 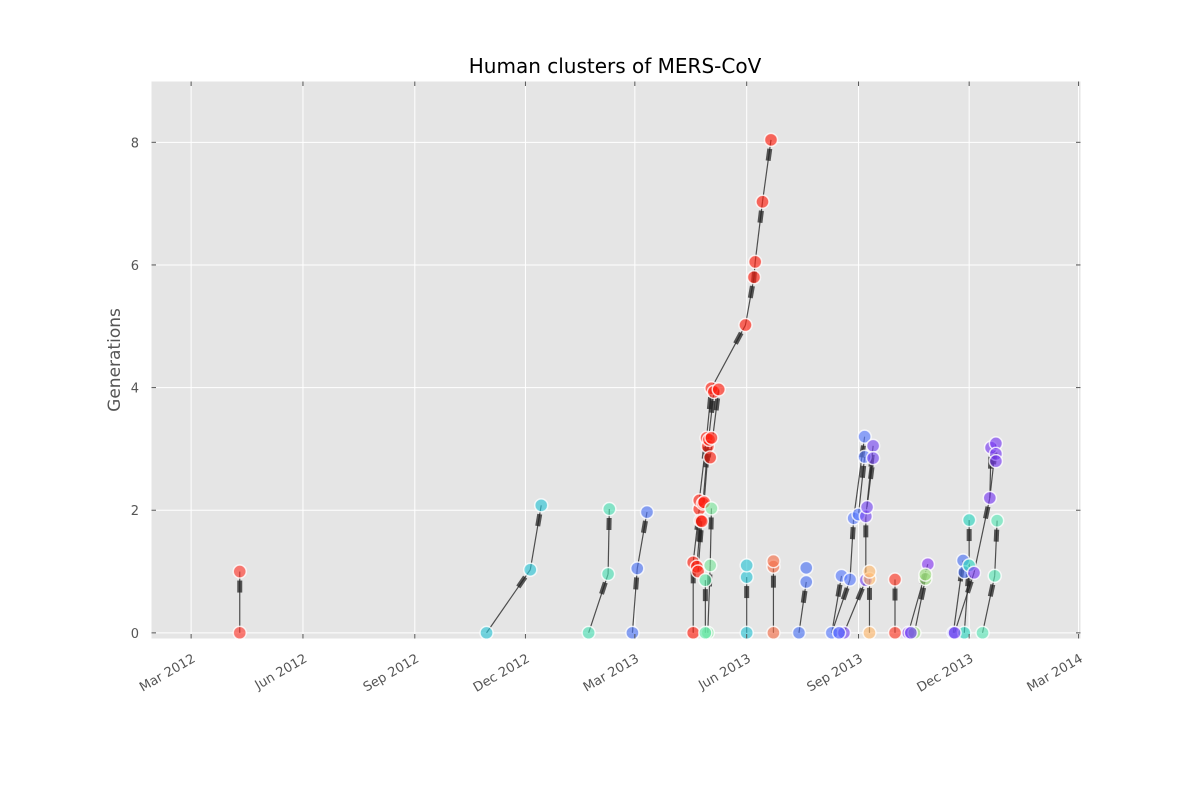 I want to click on x-tick-label: Sep 2012, so click(x=391, y=673).